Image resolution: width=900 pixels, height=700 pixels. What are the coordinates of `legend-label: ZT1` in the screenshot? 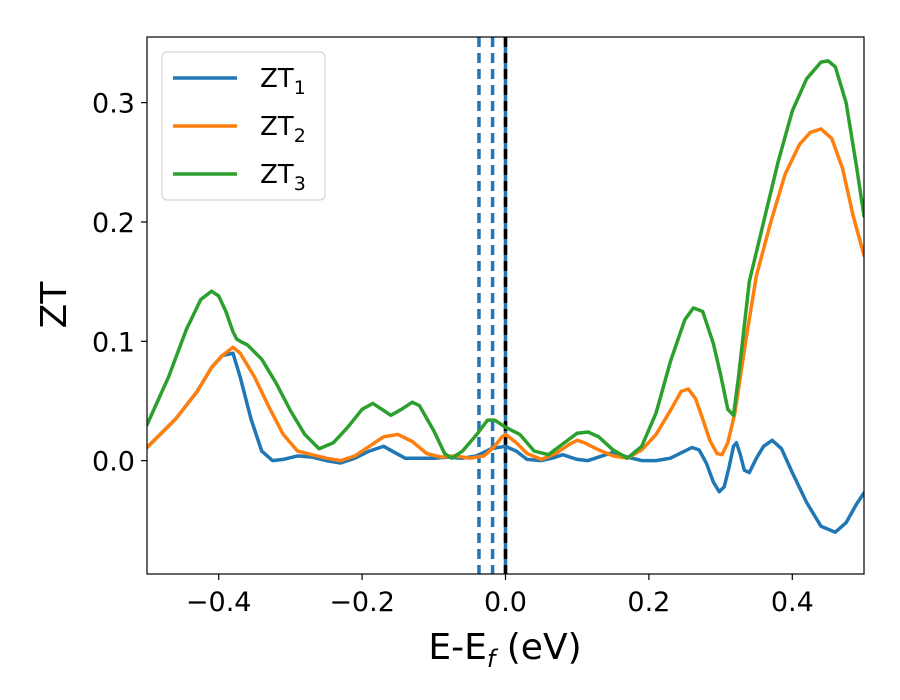 It's located at (283, 81).